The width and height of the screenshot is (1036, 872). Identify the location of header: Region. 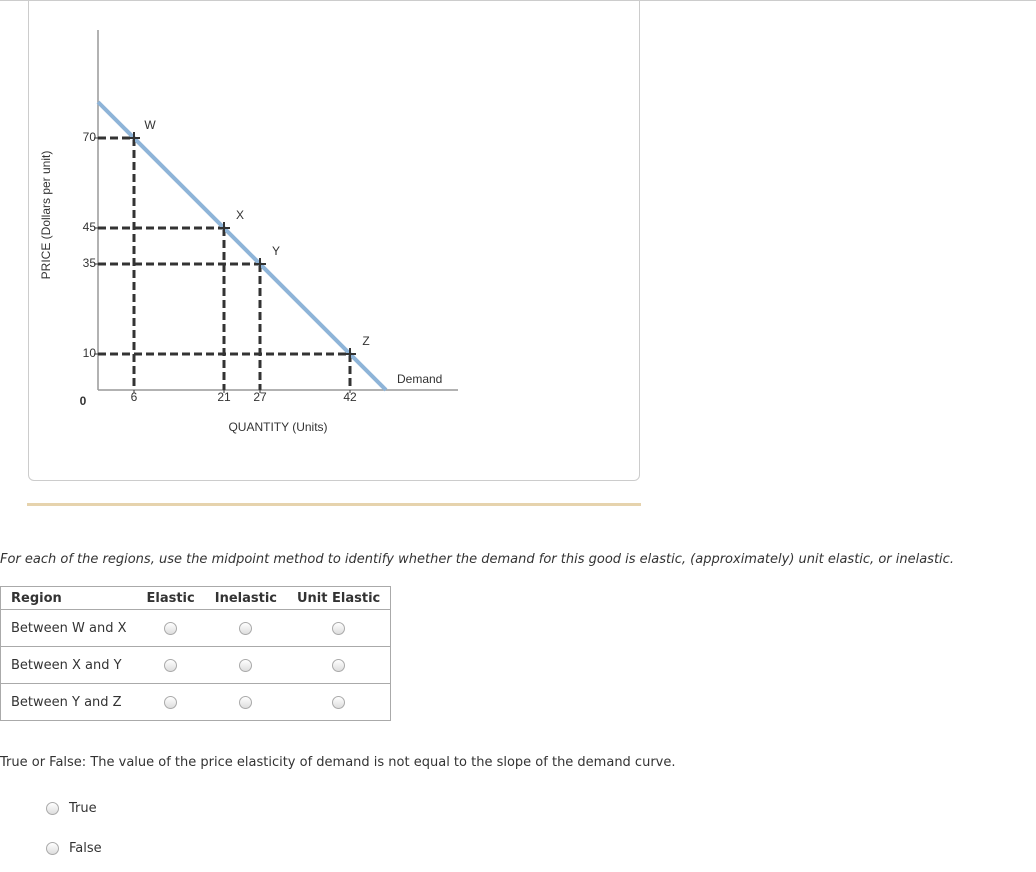
(36, 598).